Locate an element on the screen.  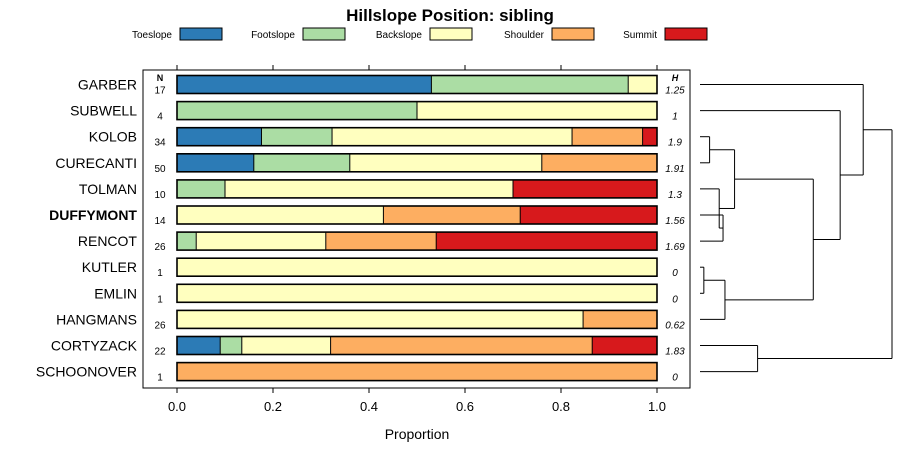
bar-schoonover-shoulder is located at coordinates (417, 371).